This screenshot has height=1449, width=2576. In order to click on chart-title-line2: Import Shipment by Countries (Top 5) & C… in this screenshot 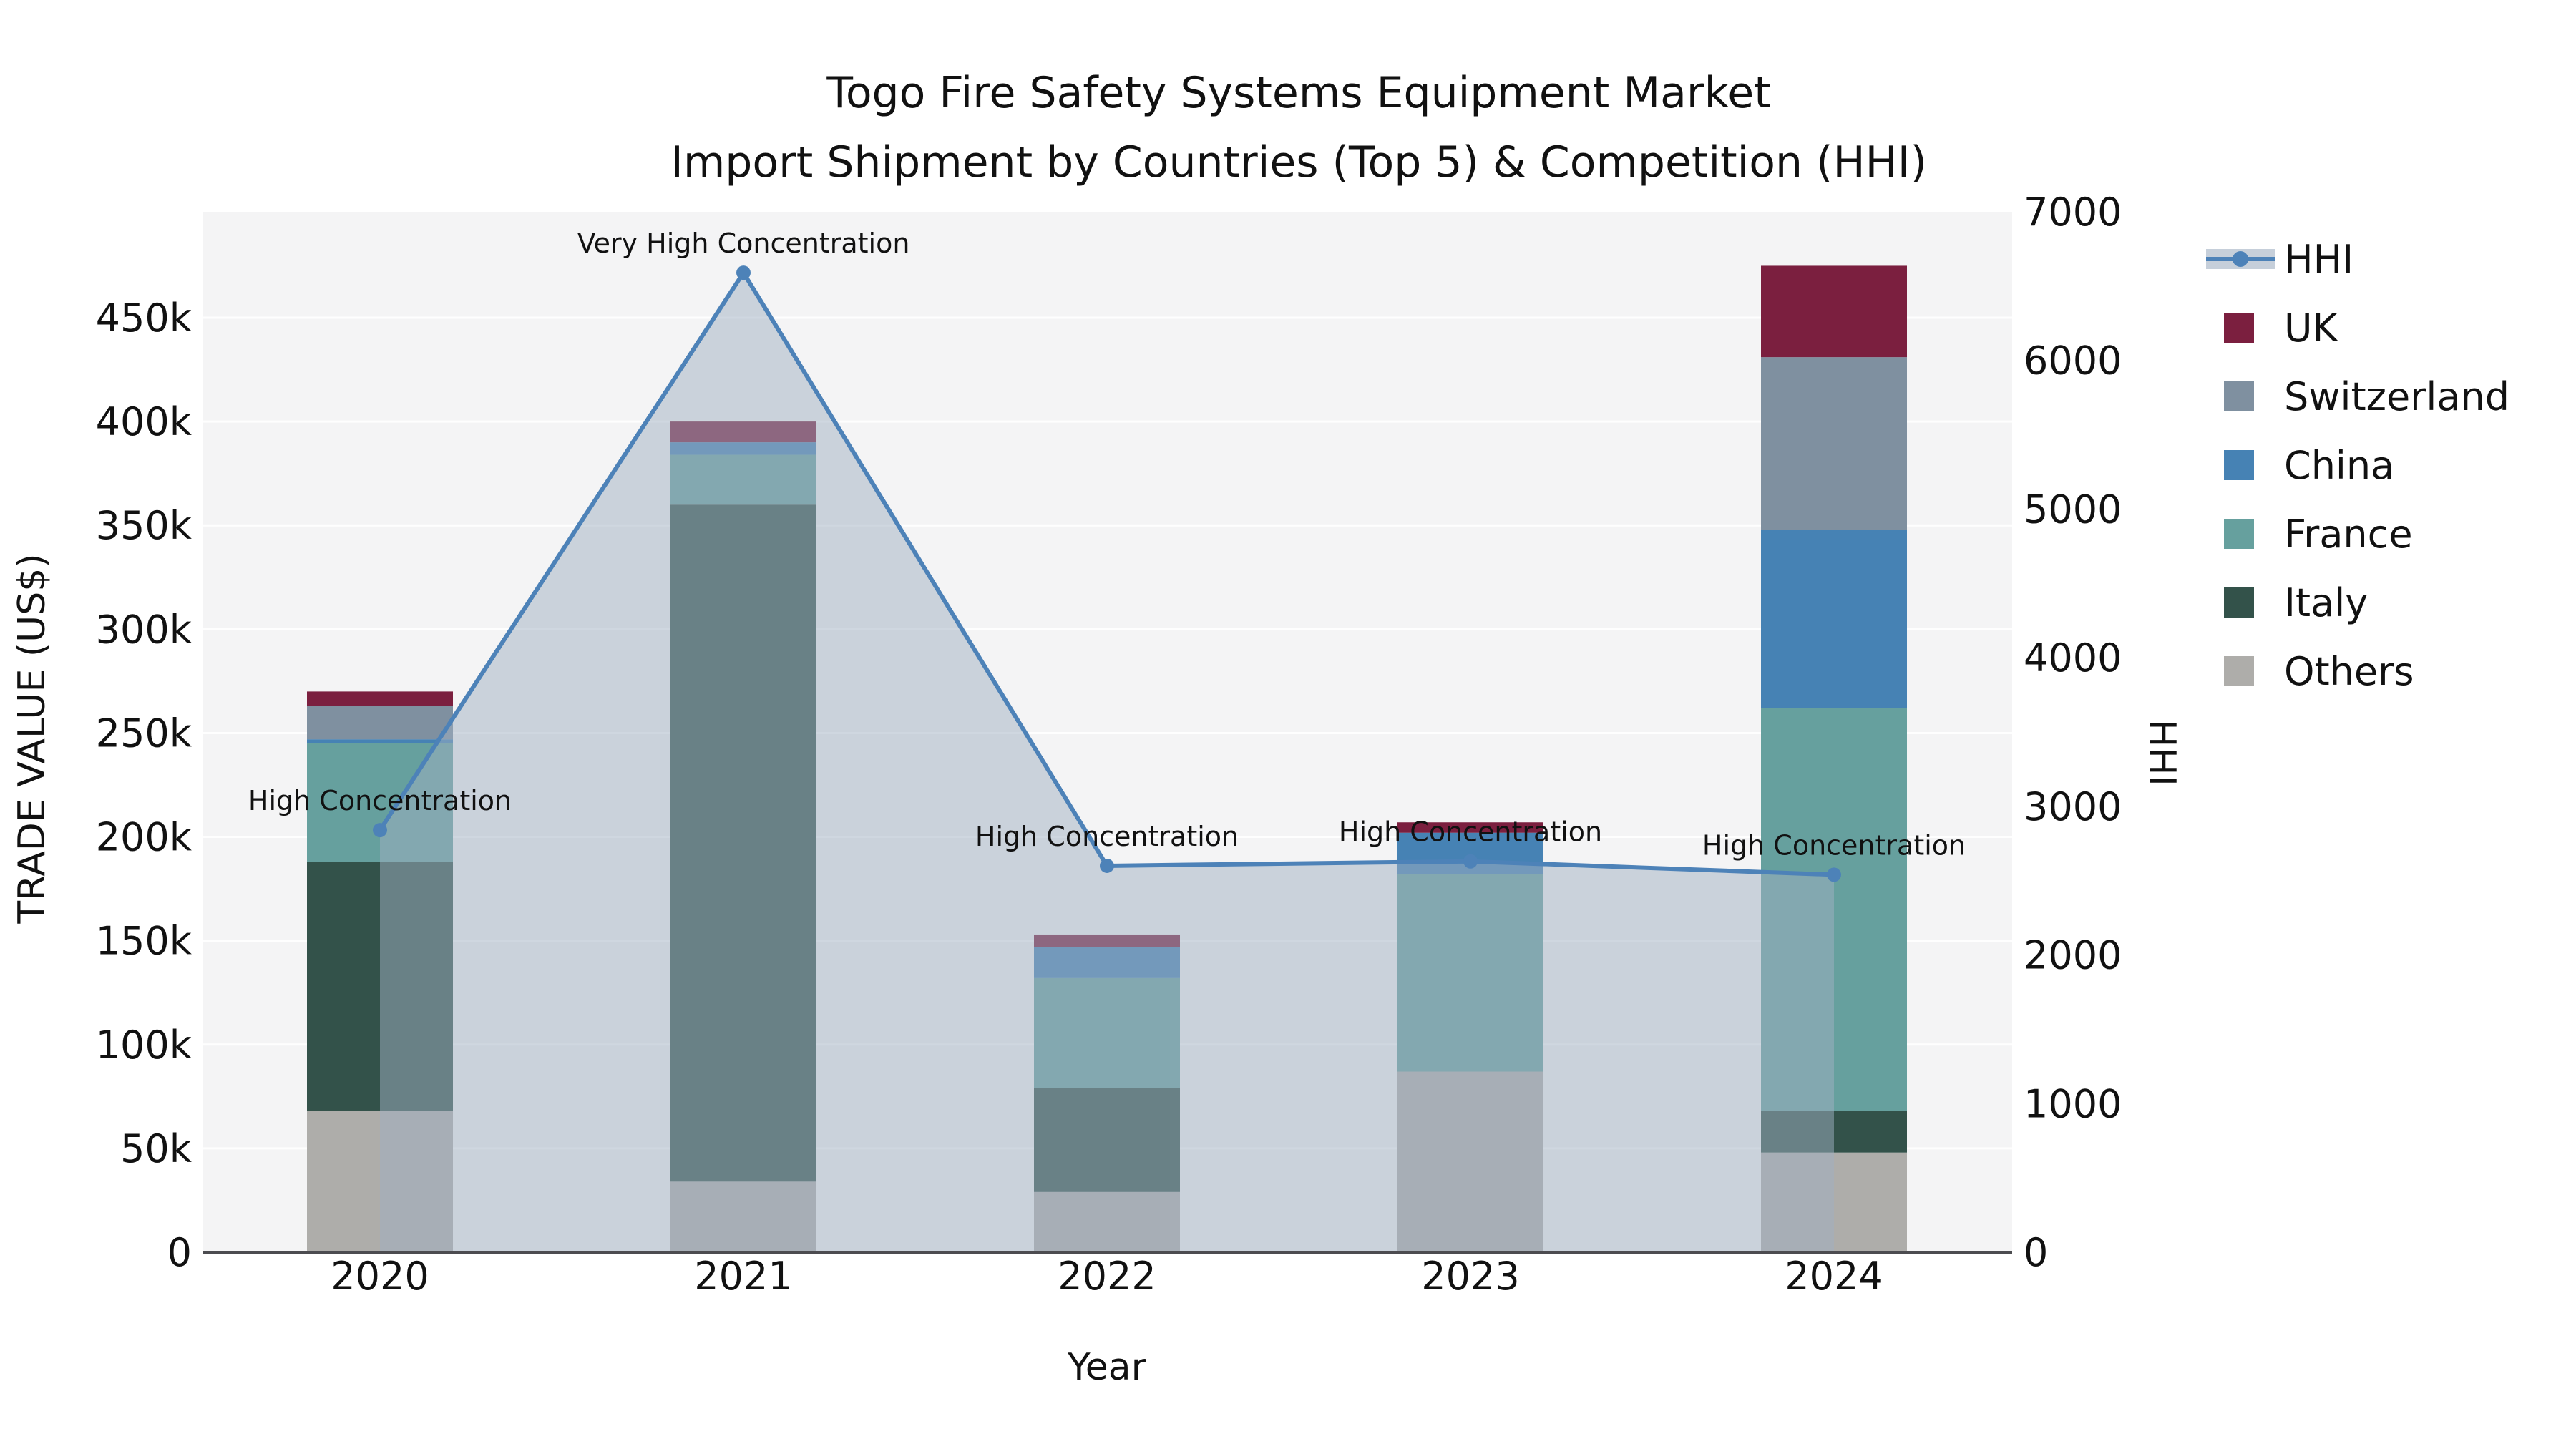, I will do `click(1298, 162)`.